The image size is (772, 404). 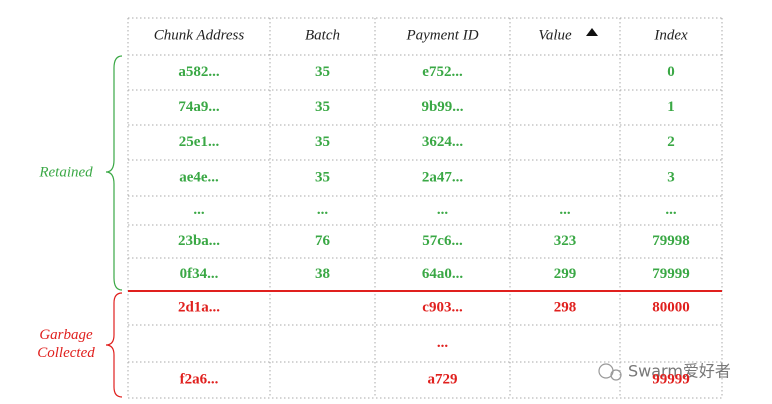 I want to click on sort-arrow, so click(x=592, y=32).